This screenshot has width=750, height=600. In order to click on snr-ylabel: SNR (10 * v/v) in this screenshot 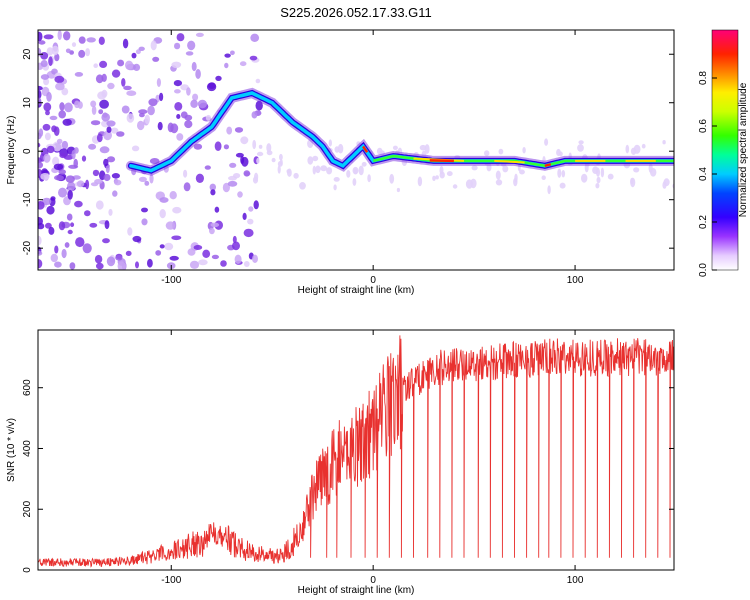, I will do `click(11, 450)`.